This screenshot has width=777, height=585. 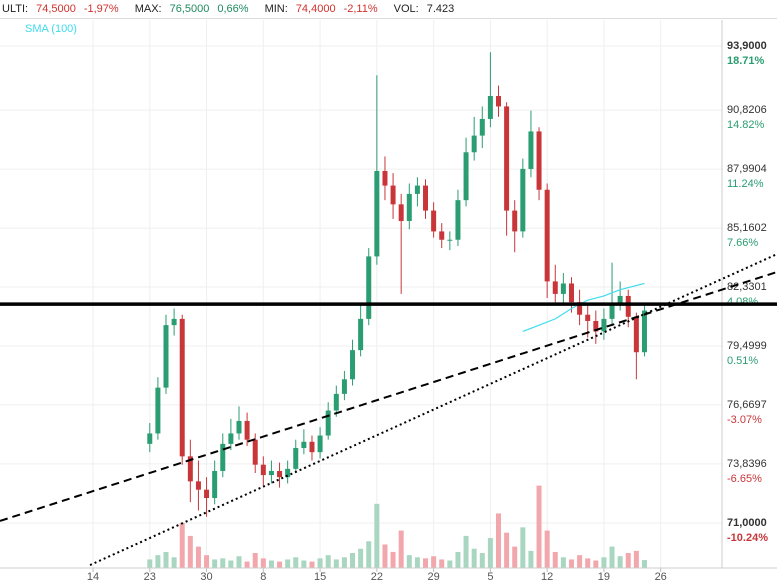 I want to click on field-change: -2,11%, so click(x=360, y=9).